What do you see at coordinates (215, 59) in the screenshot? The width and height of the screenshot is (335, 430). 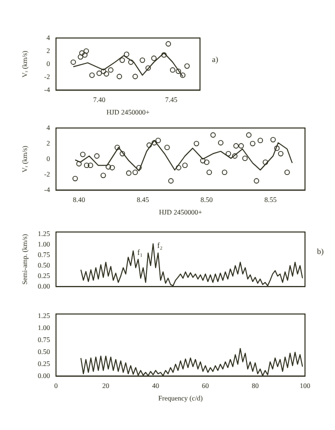 I see `text: a)` at bounding box center [215, 59].